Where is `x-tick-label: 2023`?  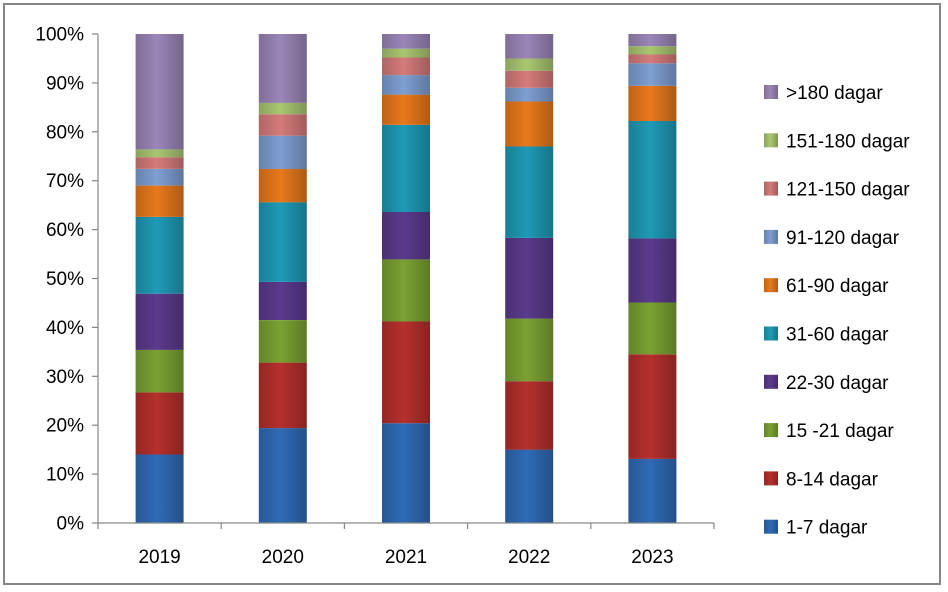 x-tick-label: 2023 is located at coordinates (652, 557).